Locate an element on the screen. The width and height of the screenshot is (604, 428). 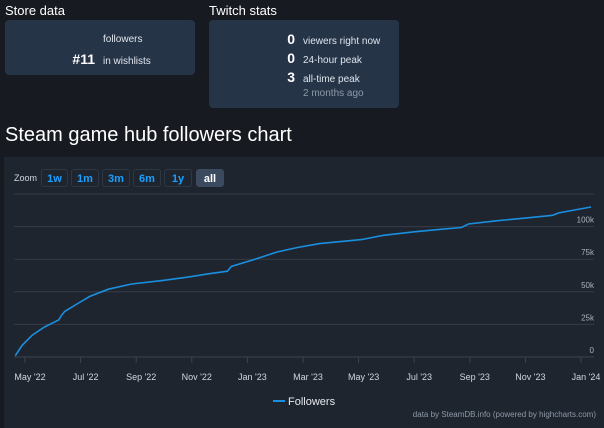
24h-peak-value: 0 is located at coordinates (291, 58).